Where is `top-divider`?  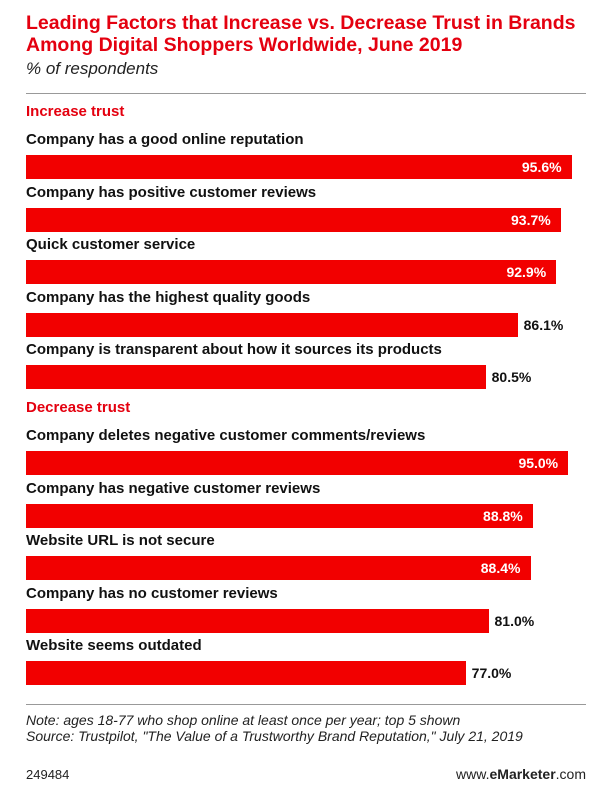
top-divider is located at coordinates (306, 93).